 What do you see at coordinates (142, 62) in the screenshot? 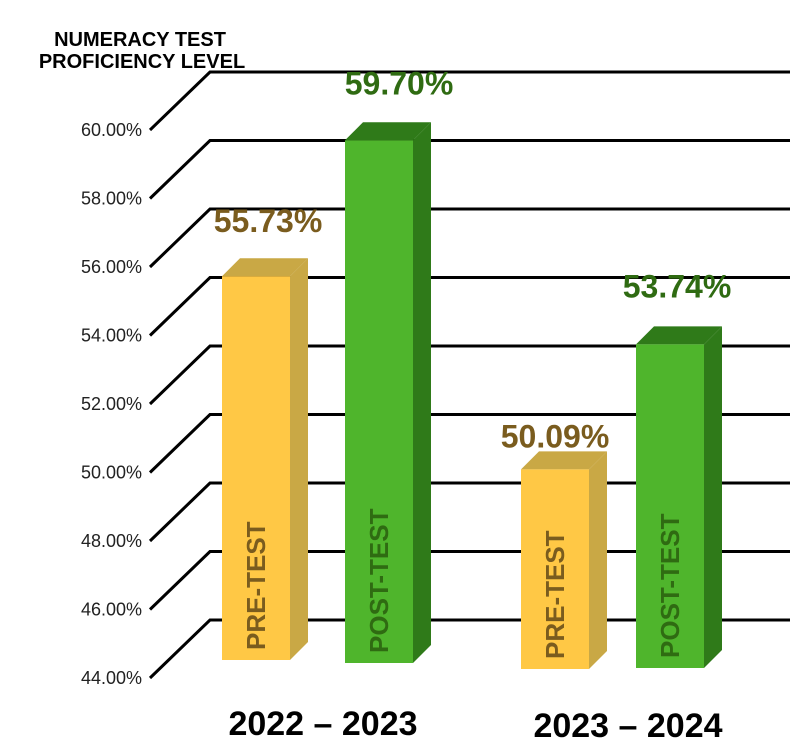
I see `chart-title-line-2: PROFICIENCY LEVEL` at bounding box center [142, 62].